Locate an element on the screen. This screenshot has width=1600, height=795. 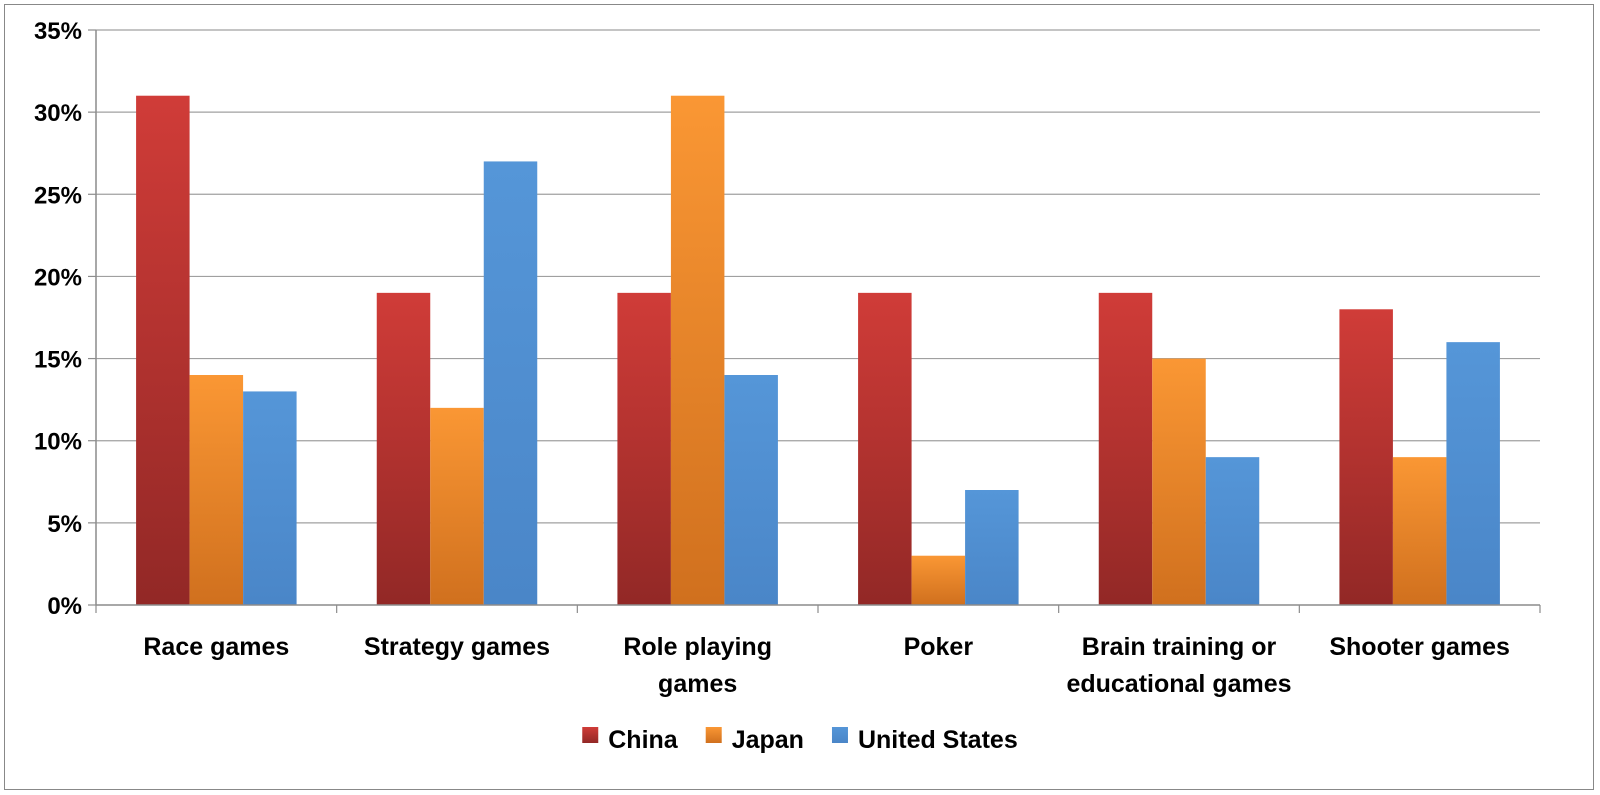
bar-united-states-role-playing-games is located at coordinates (751, 490).